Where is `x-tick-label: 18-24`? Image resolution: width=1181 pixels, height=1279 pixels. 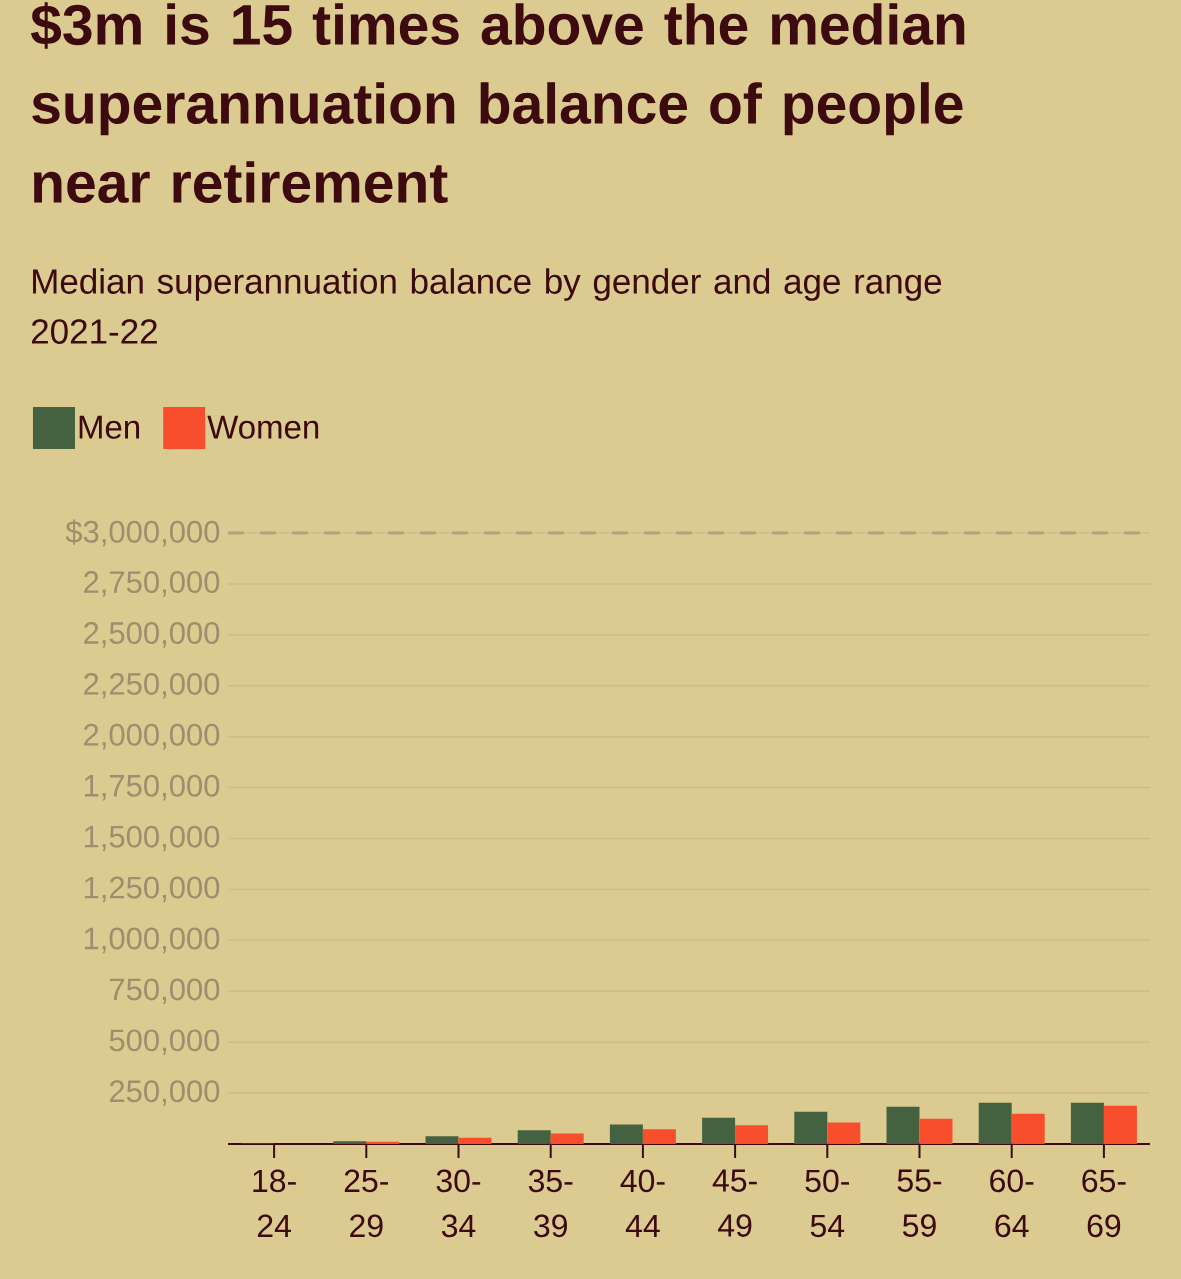 x-tick-label: 18-24 is located at coordinates (274, 1203).